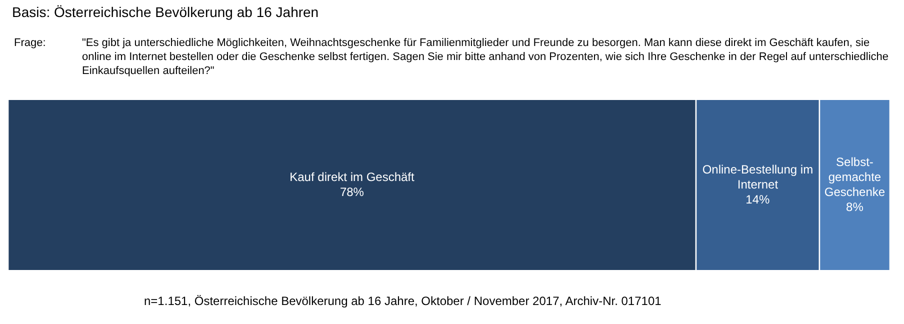 This screenshot has height=324, width=904. Describe the element at coordinates (403, 301) in the screenshot. I see `text: n=1.151, Österreichische Bevölkerung ab 16 Jahre, Oktober / November 2017, Archiv-Nr. 017101` at that location.